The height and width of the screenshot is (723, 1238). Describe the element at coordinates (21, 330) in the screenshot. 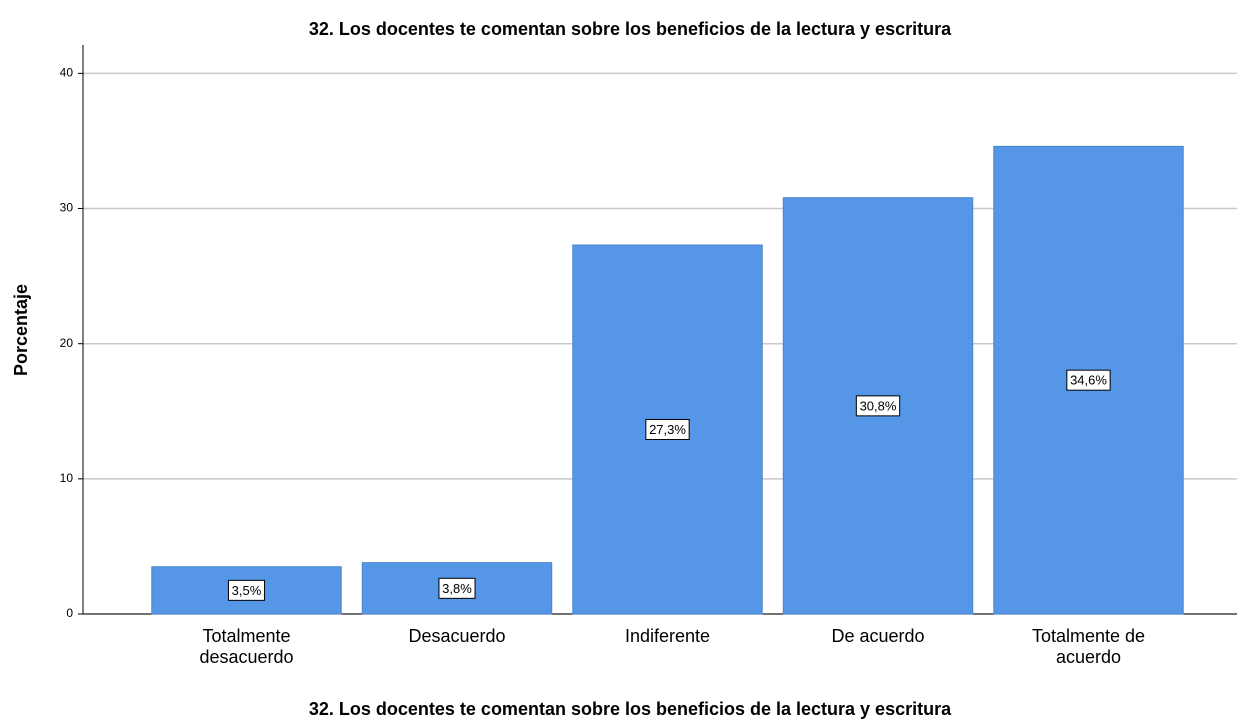

I see `y-axis-title: Porcentaje` at that location.